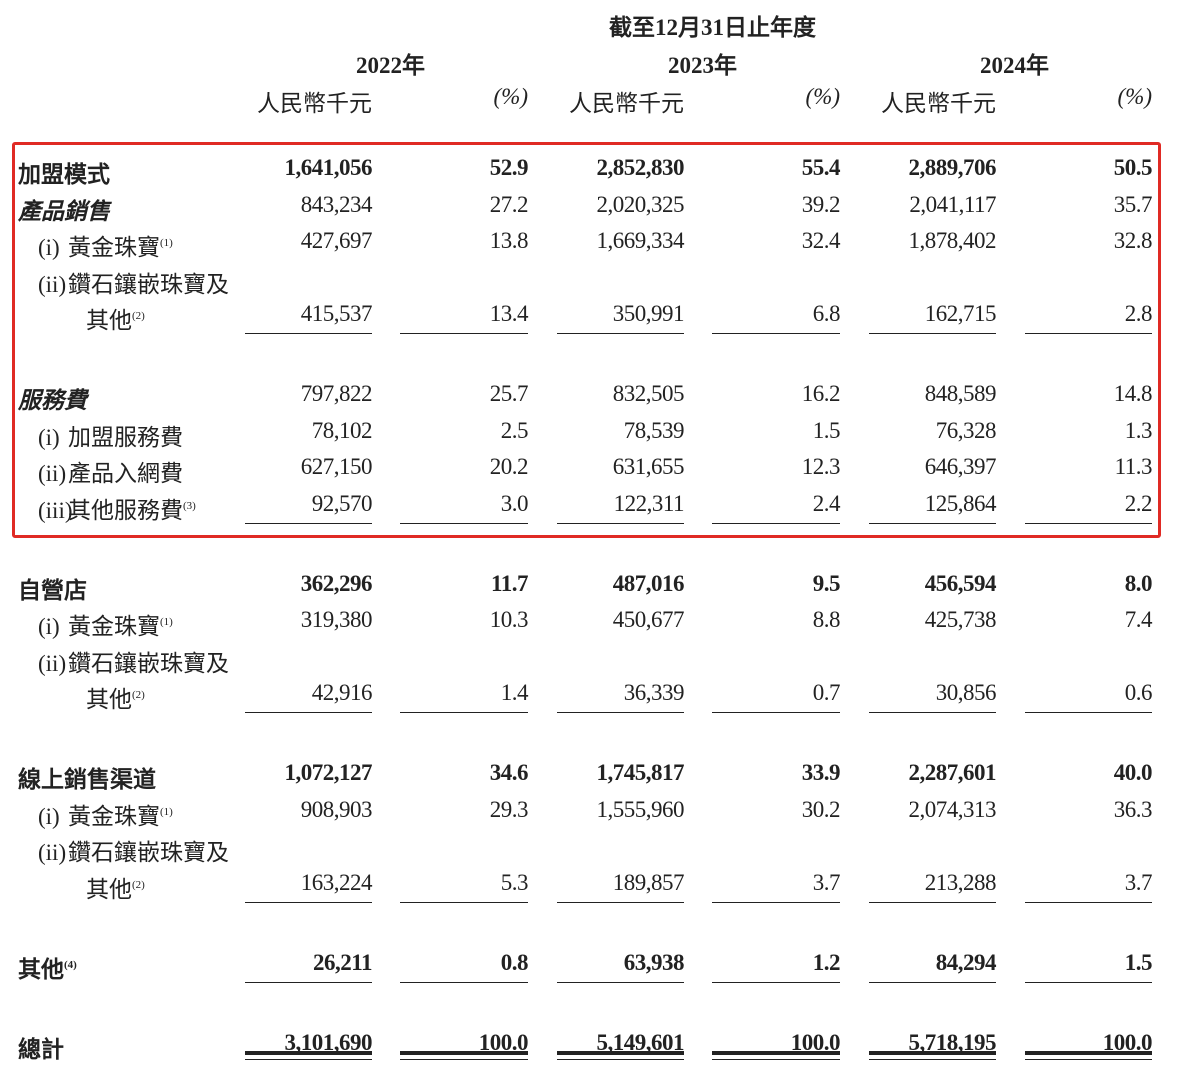 The width and height of the screenshot is (1179, 1081). I want to click on cell-pct-2024: 1.3, so click(1138, 430).